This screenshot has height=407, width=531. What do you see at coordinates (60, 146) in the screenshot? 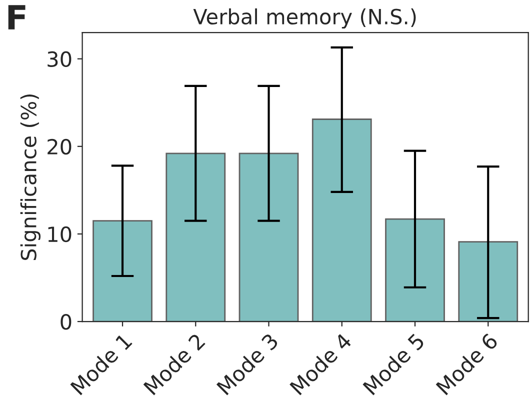
I see `y-tick-label: 20` at bounding box center [60, 146].